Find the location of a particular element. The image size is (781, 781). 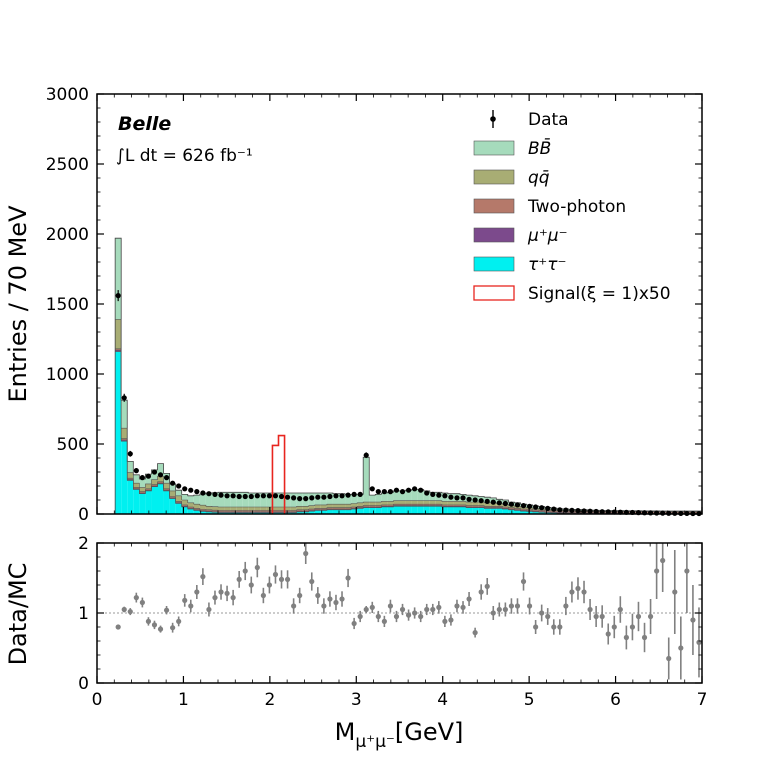

x-tick-label: 4 is located at coordinates (442, 700).